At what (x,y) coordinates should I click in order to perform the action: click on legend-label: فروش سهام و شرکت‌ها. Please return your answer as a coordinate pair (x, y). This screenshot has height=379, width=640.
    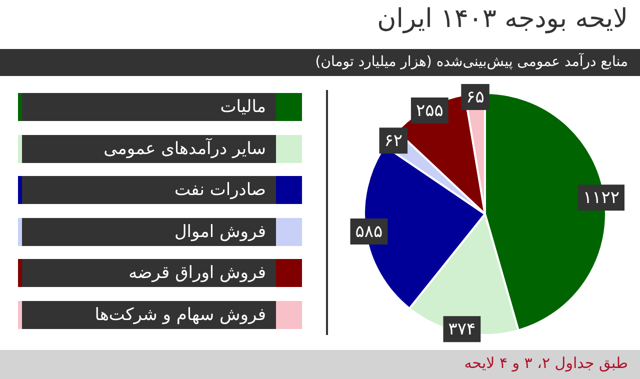
    Looking at the image, I should click on (180, 315).